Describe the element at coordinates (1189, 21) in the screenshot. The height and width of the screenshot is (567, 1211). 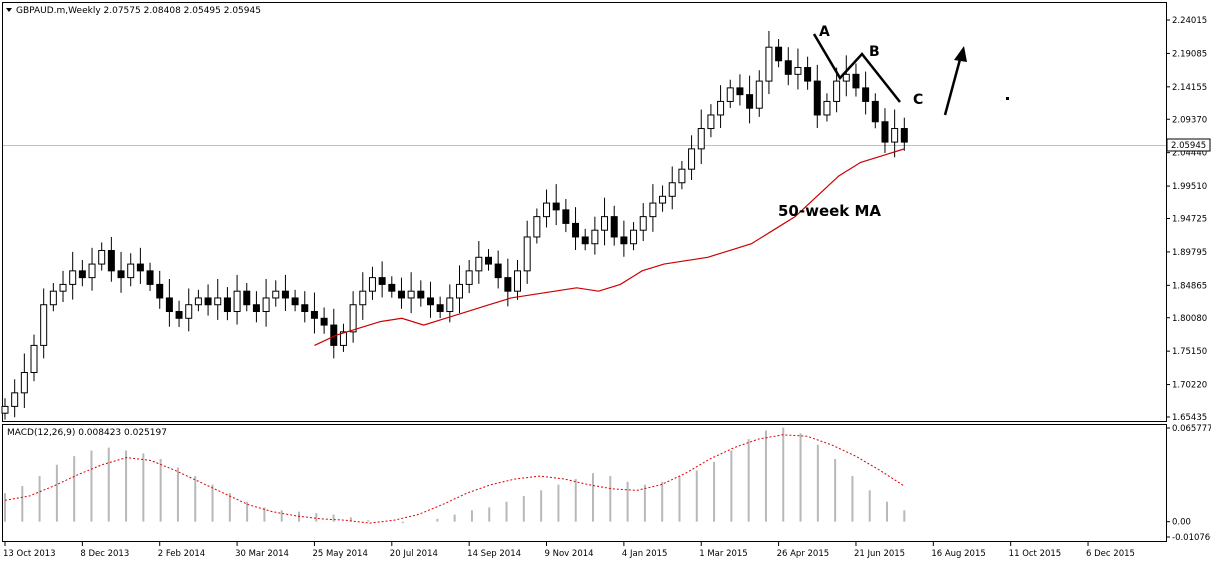
I see `price-tick-label: 2.24015` at that location.